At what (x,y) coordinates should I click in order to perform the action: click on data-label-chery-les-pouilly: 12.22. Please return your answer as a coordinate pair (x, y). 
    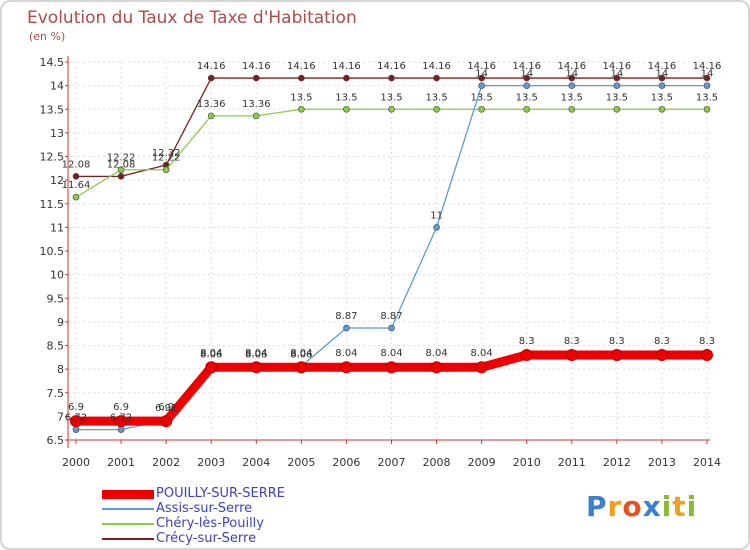
    Looking at the image, I should click on (121, 158).